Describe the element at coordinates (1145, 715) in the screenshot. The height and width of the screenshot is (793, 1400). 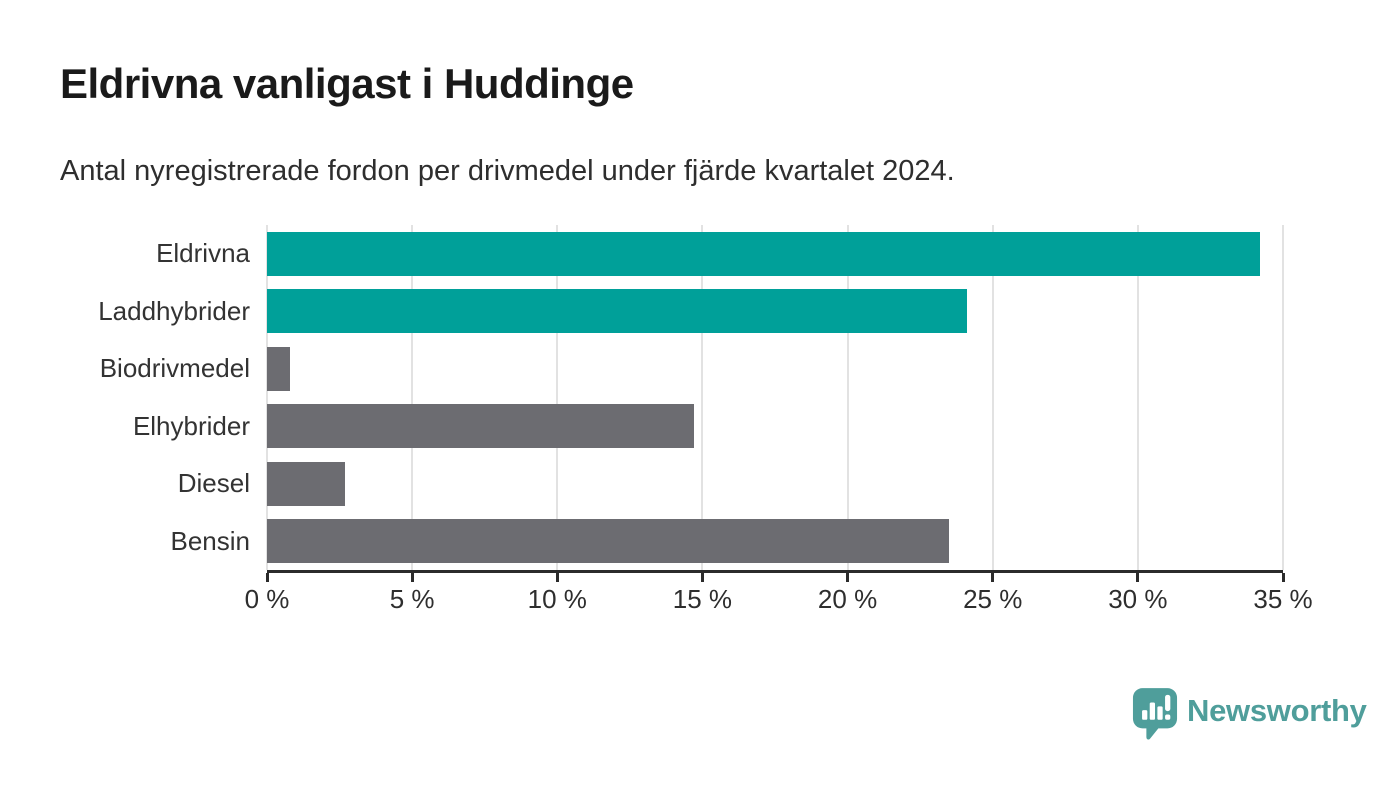
I see `logo-bar-small` at that location.